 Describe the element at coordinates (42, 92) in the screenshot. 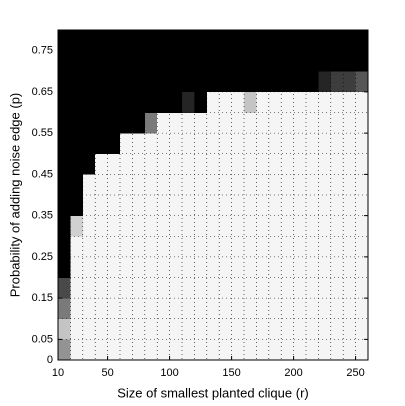

I see `y-tick-label: 0.65` at that location.